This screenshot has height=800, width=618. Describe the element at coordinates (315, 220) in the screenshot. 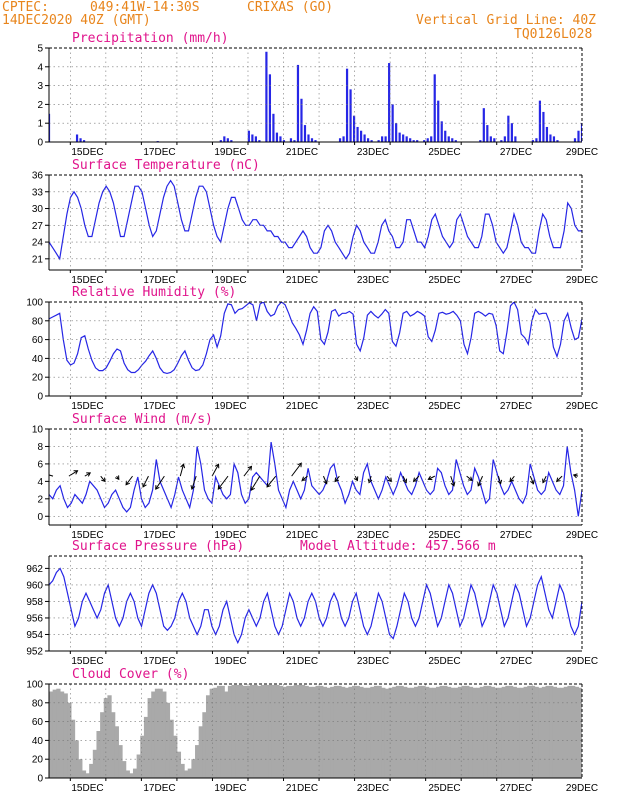

I see `series-line` at that location.